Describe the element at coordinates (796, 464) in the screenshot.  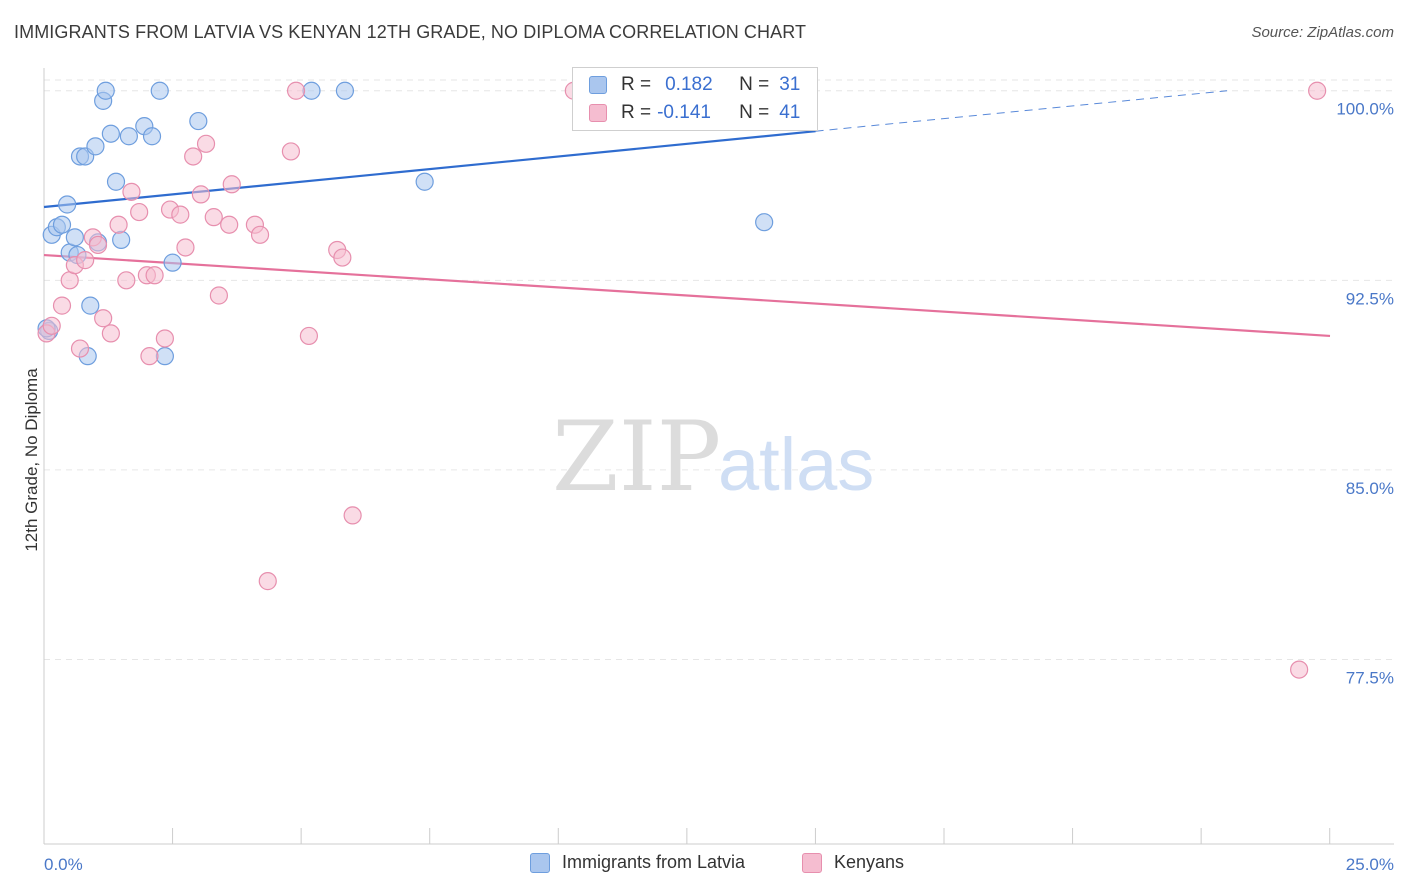
I see `watermark-atlas: atlas` at that location.